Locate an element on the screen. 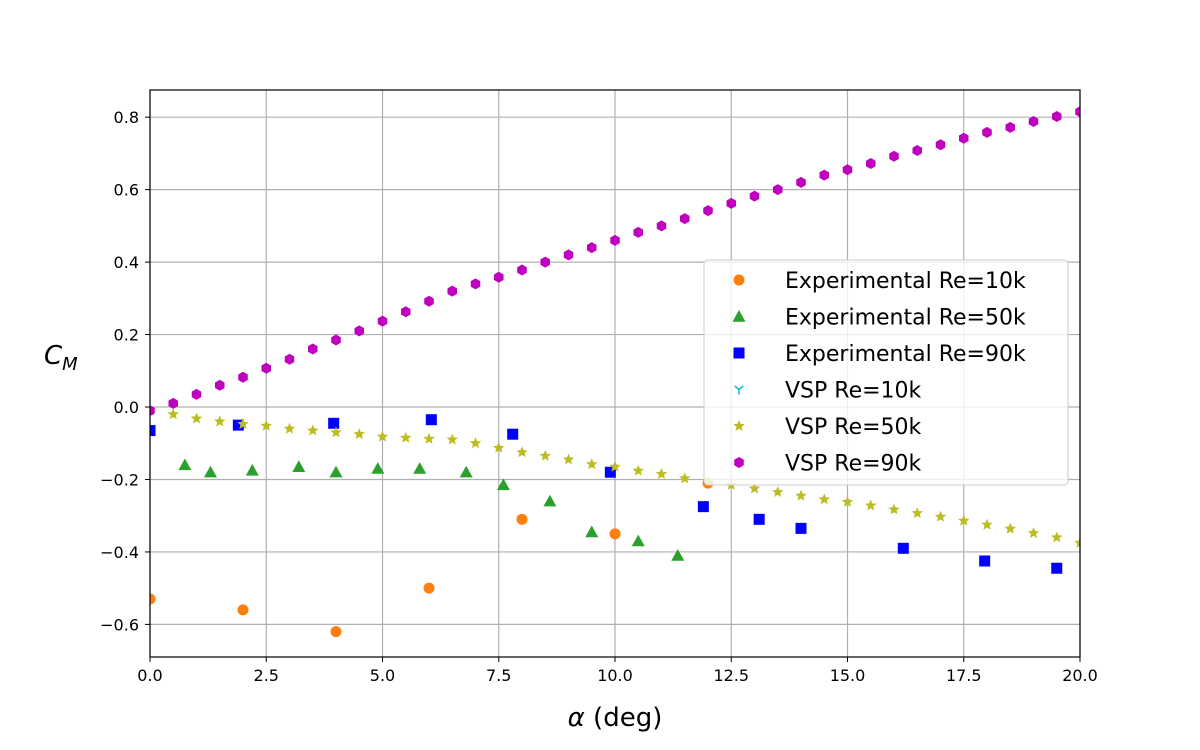 The width and height of the screenshot is (1200, 750). x-axis-unit: (deg) is located at coordinates (627, 718).